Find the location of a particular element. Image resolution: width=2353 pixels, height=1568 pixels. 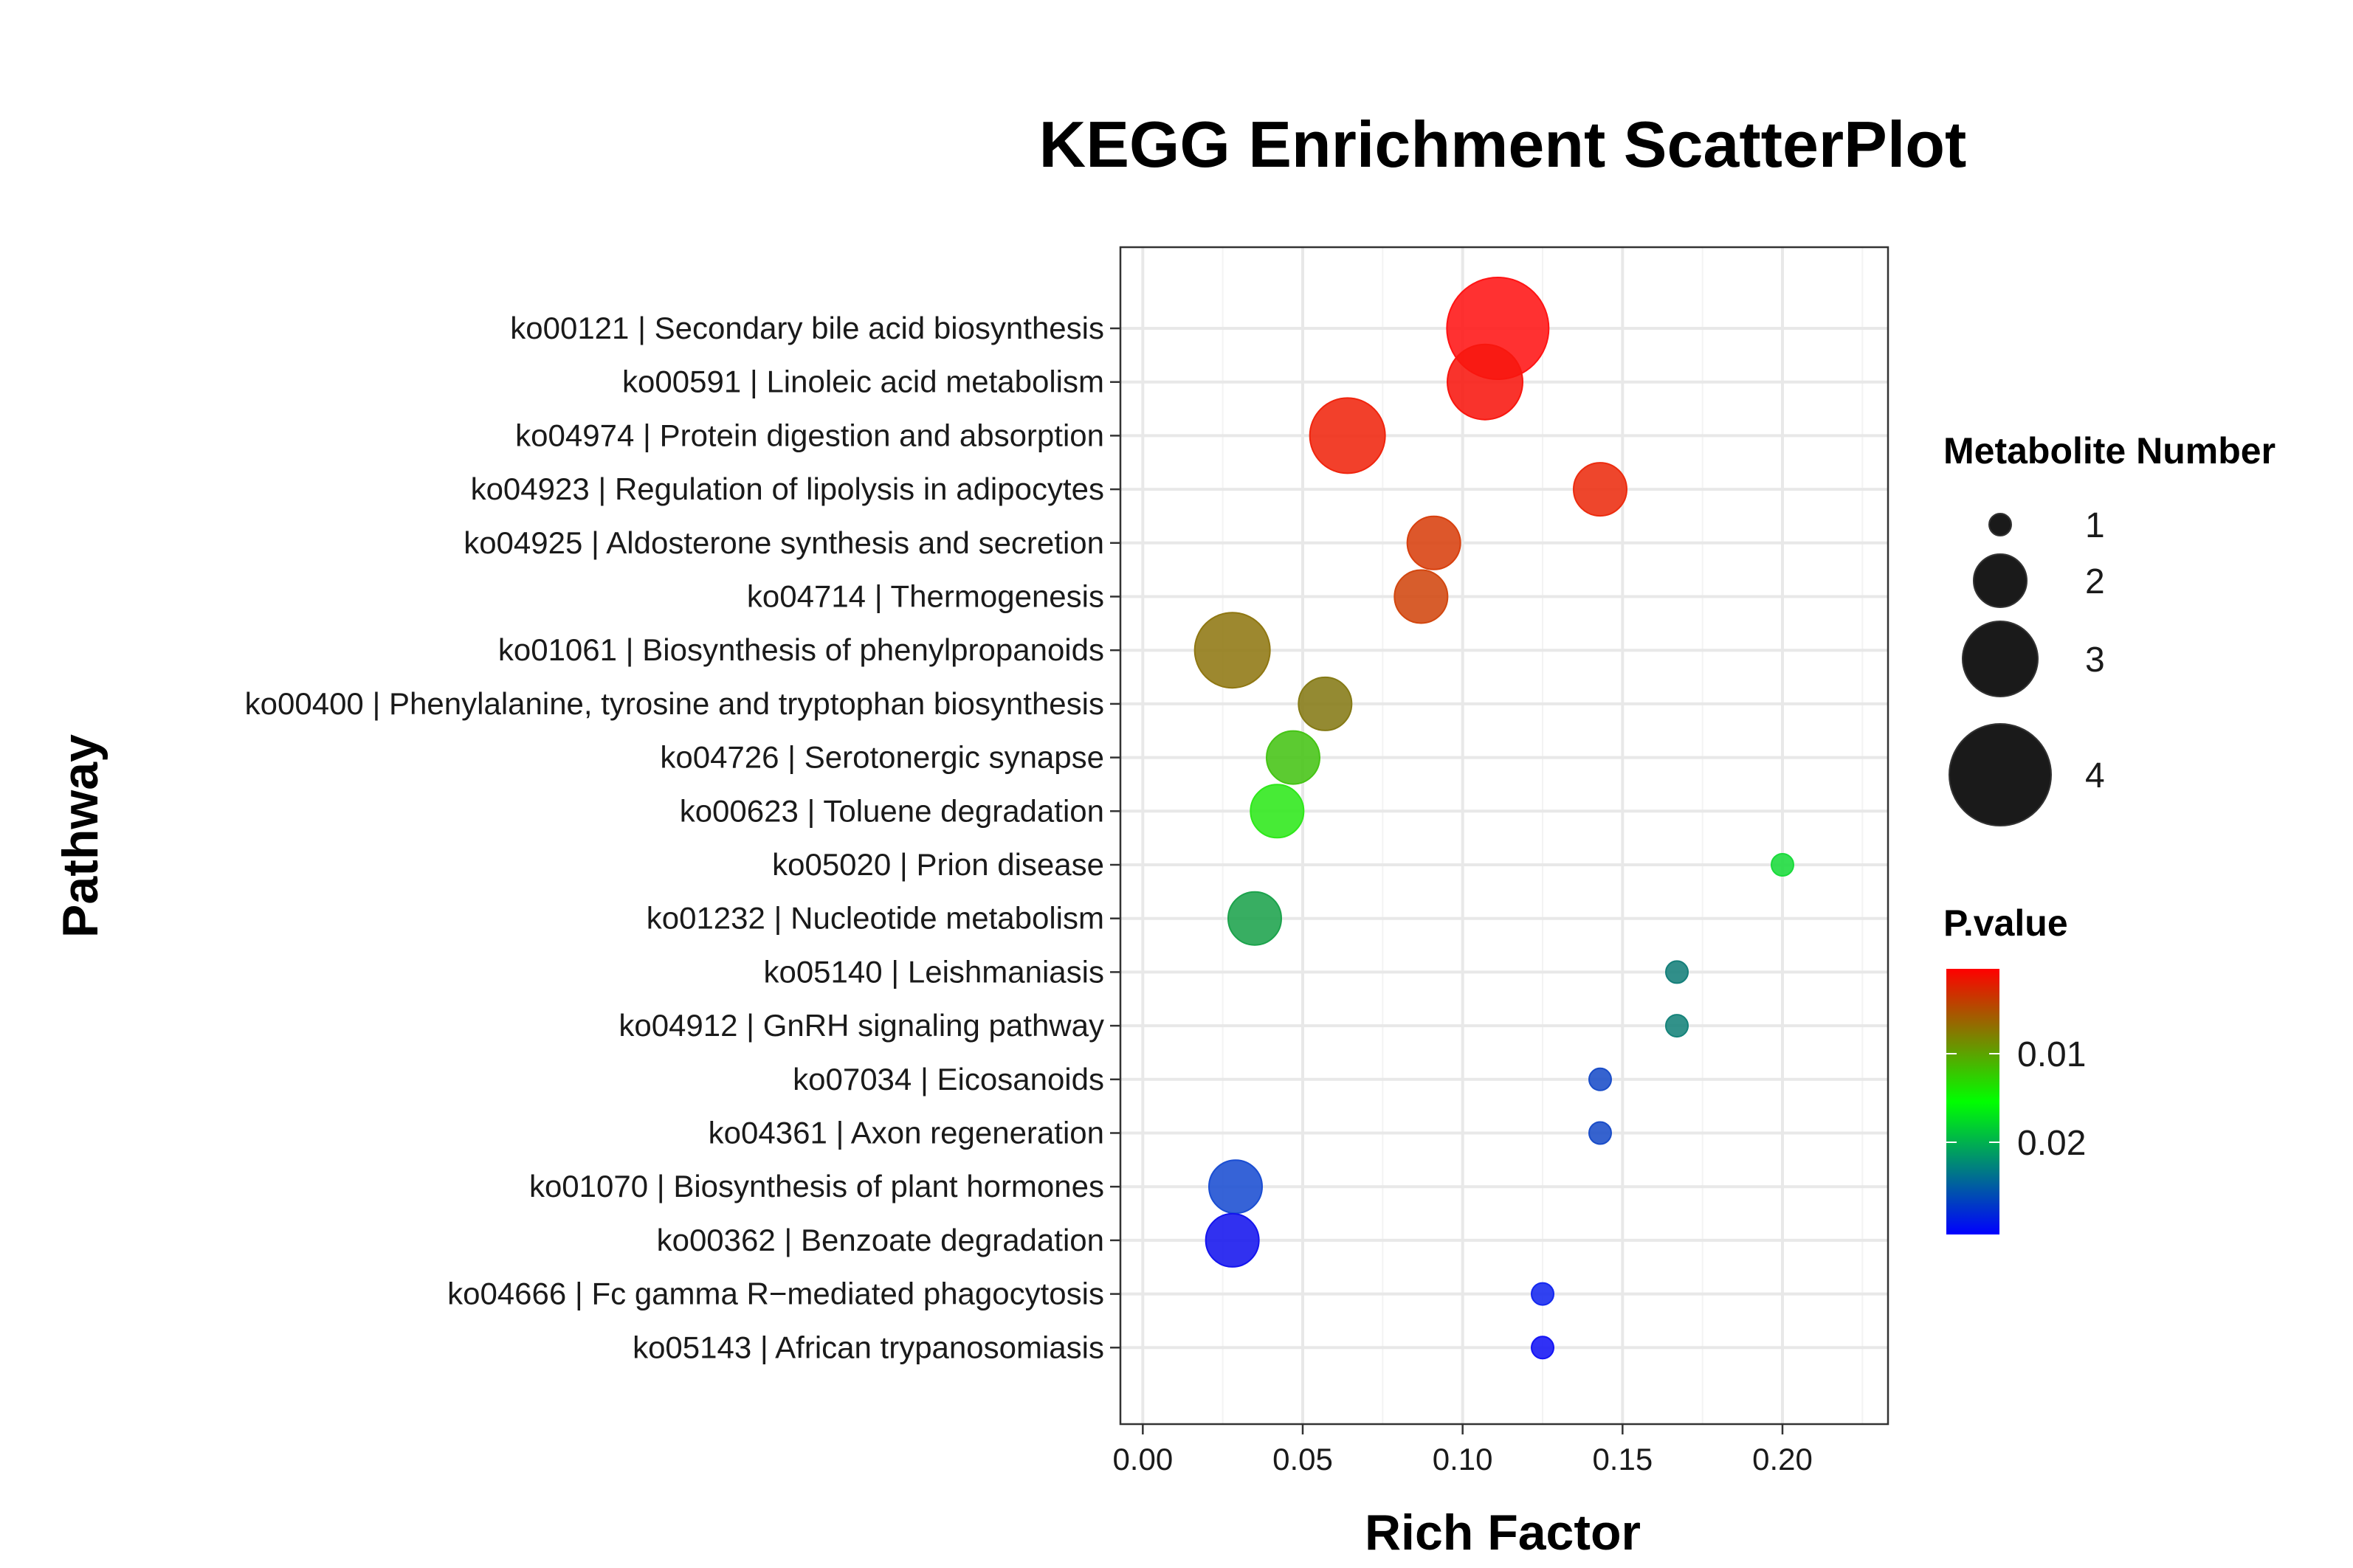

x-tick-label: 0.15 is located at coordinates (1623, 1459).